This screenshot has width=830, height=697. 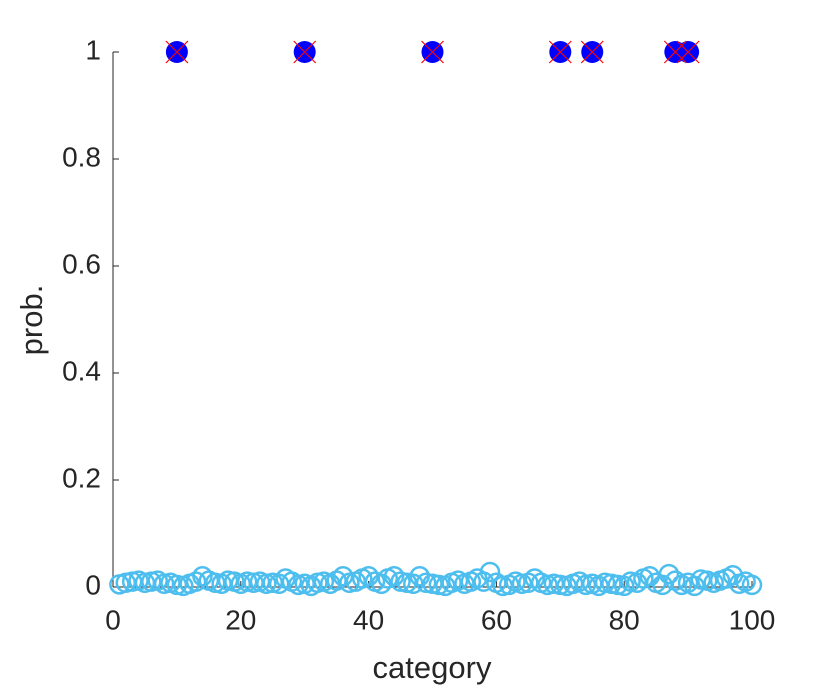 What do you see at coordinates (31, 320) in the screenshot?
I see `y-axis-label: prob.` at bounding box center [31, 320].